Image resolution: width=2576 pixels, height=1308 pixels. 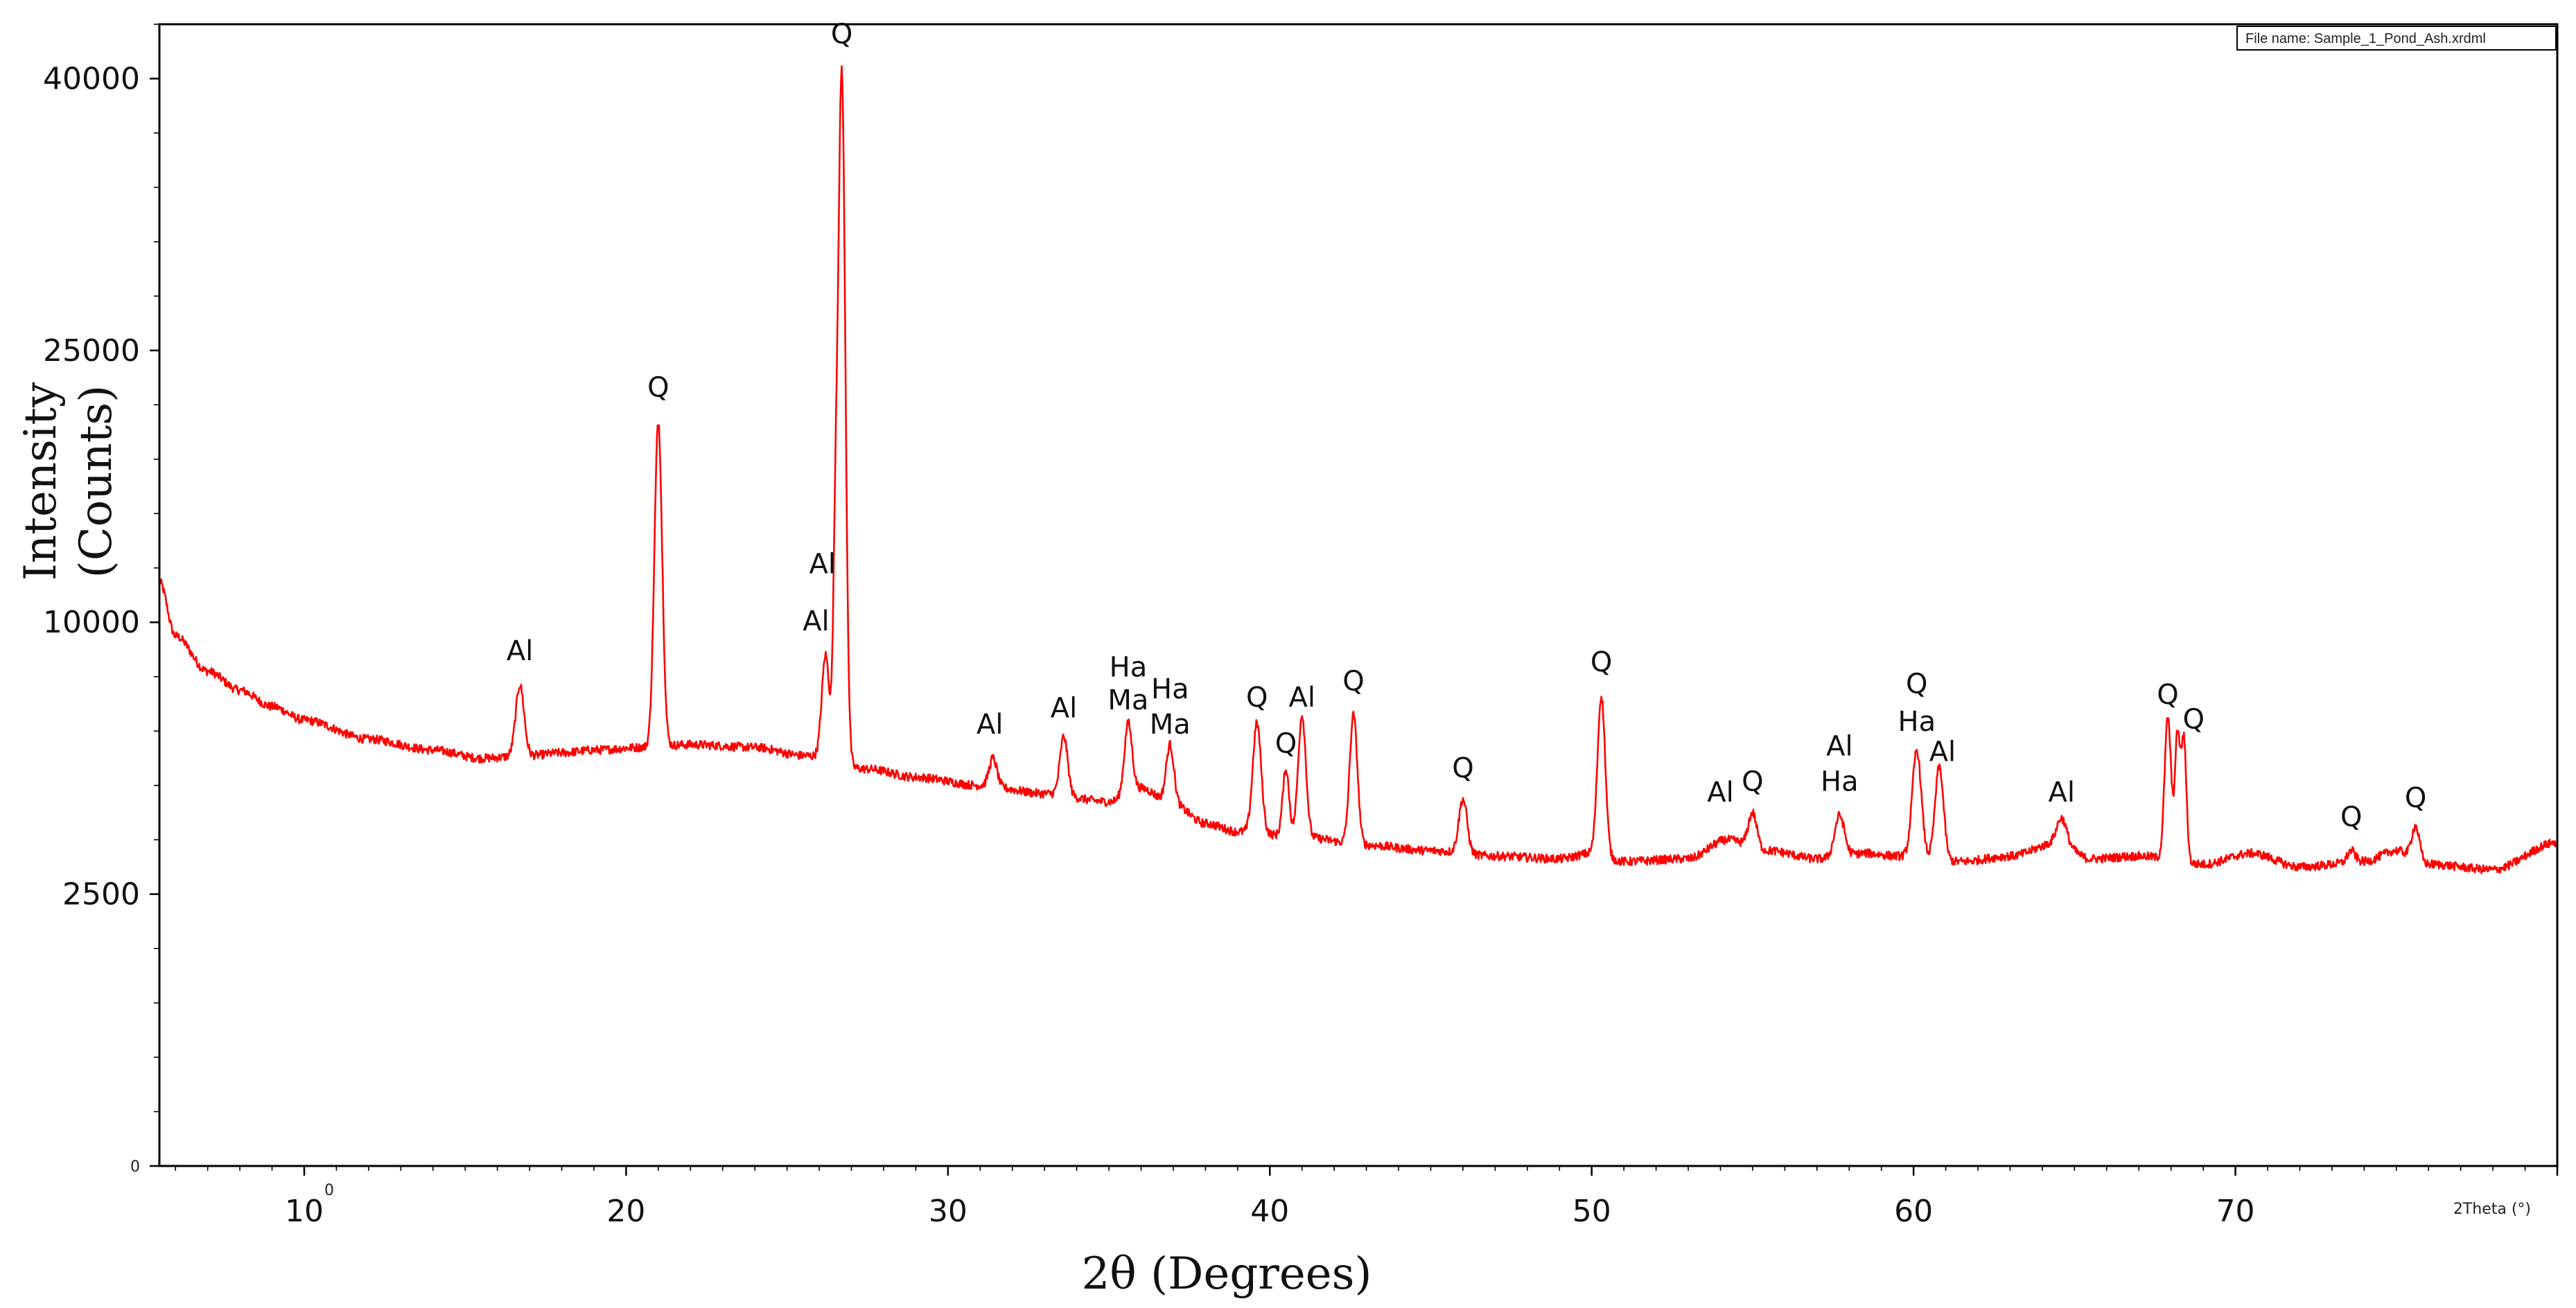 What do you see at coordinates (91, 78) in the screenshot?
I see `y-tick-label: 40000` at bounding box center [91, 78].